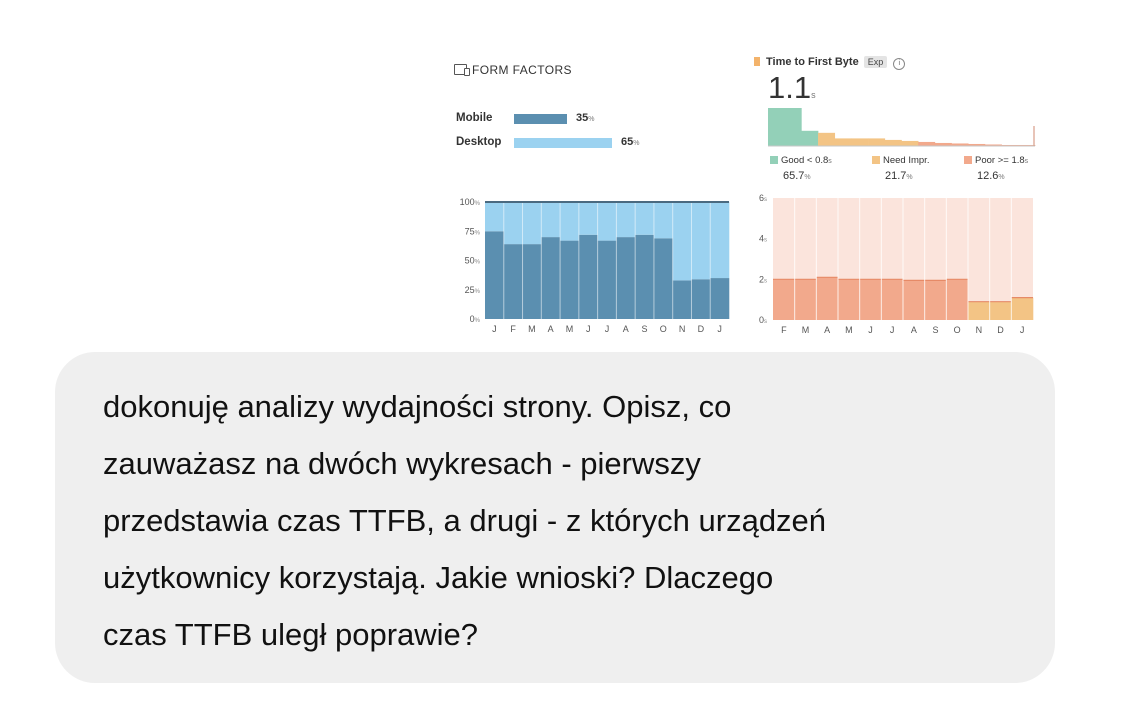 The width and height of the screenshot is (1122, 724). Describe the element at coordinates (757, 61) in the screenshot. I see `ttfb-swatch` at that location.